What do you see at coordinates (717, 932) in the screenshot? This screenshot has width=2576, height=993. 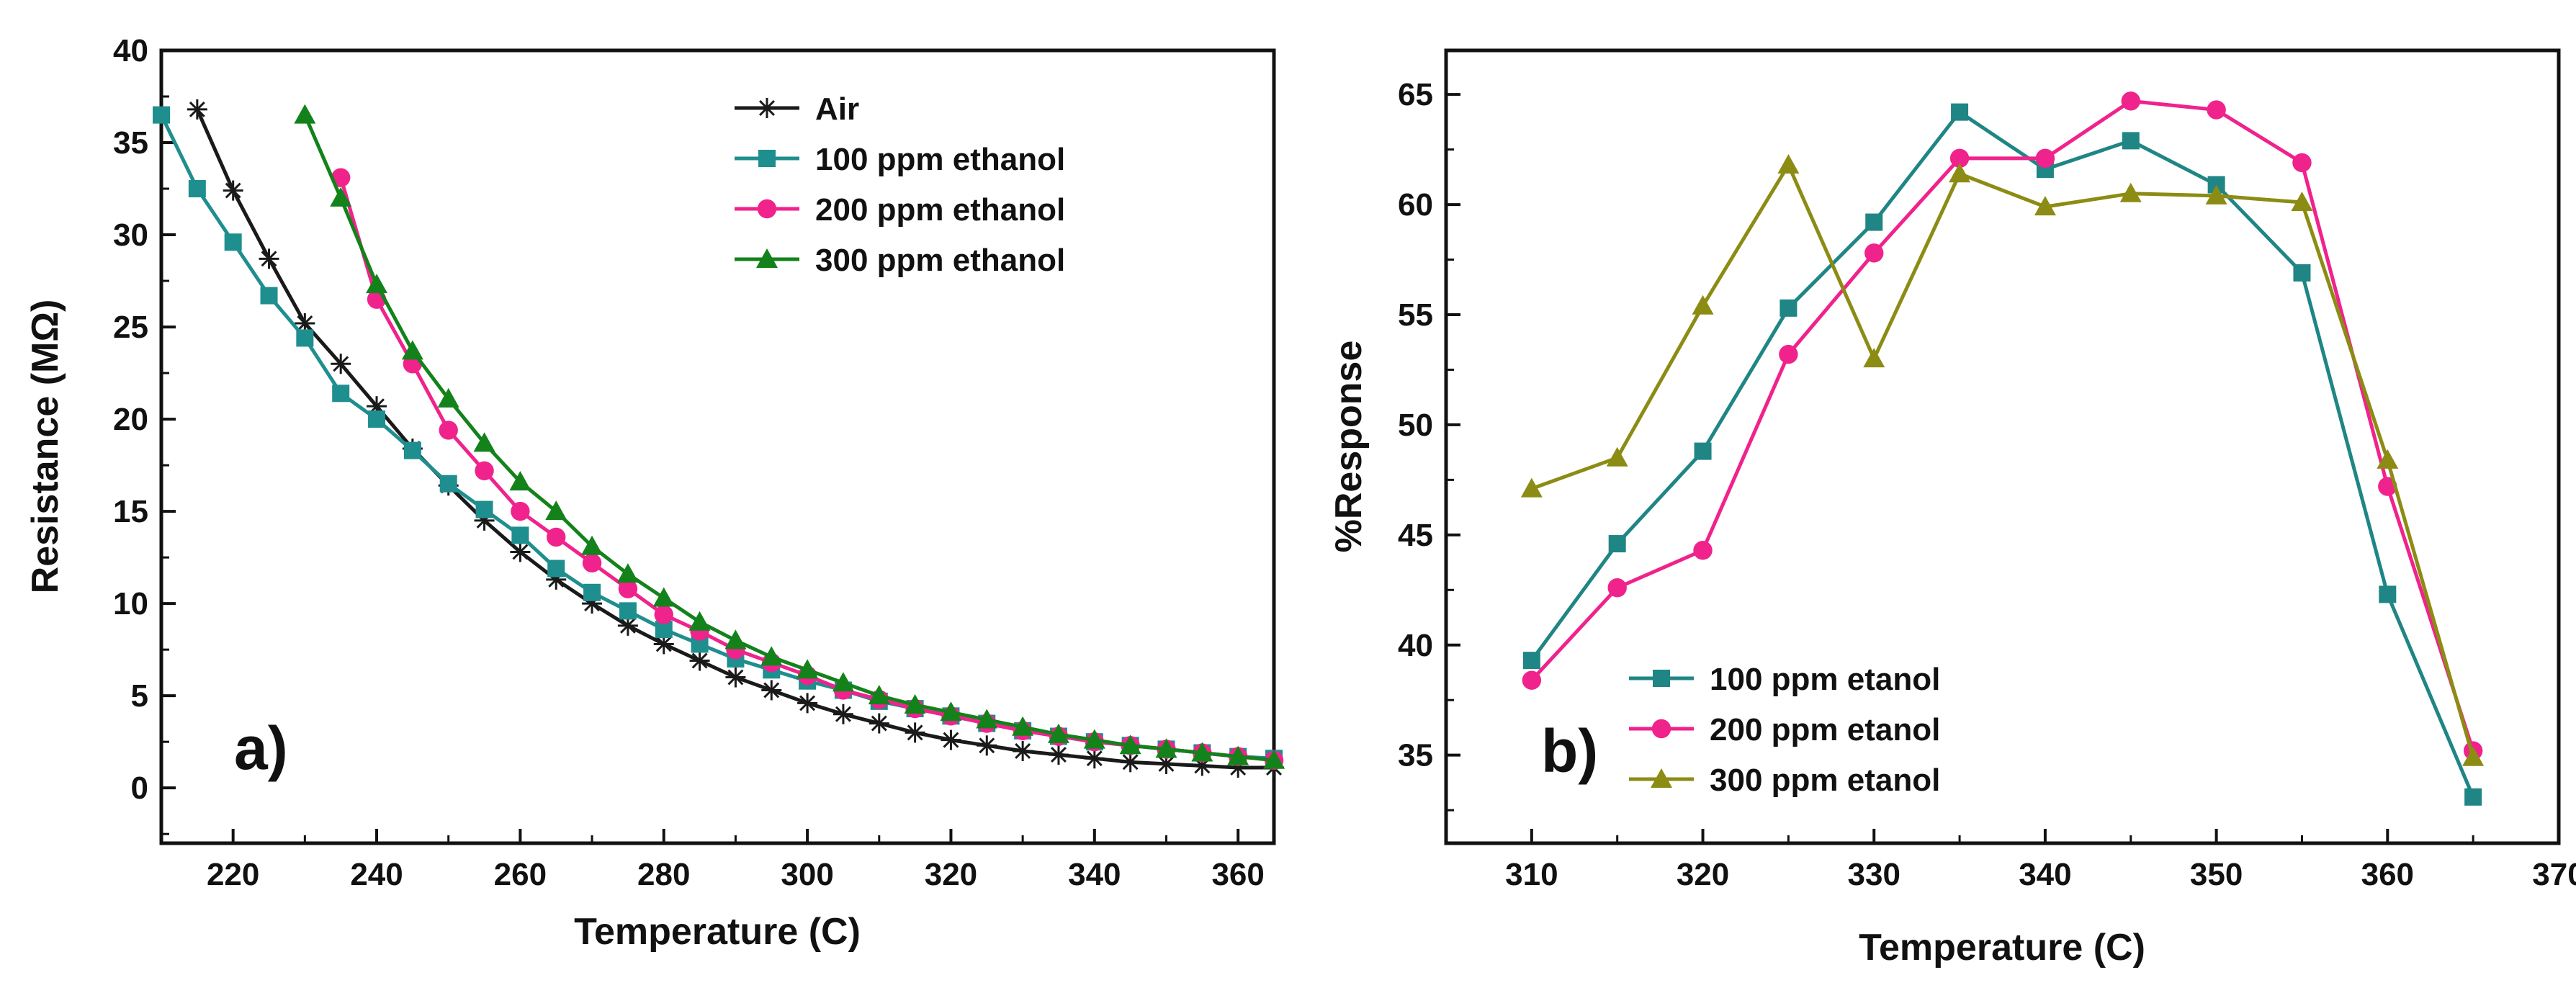 I see `panel-a-xlabel: Temperature (C)` at bounding box center [717, 932].